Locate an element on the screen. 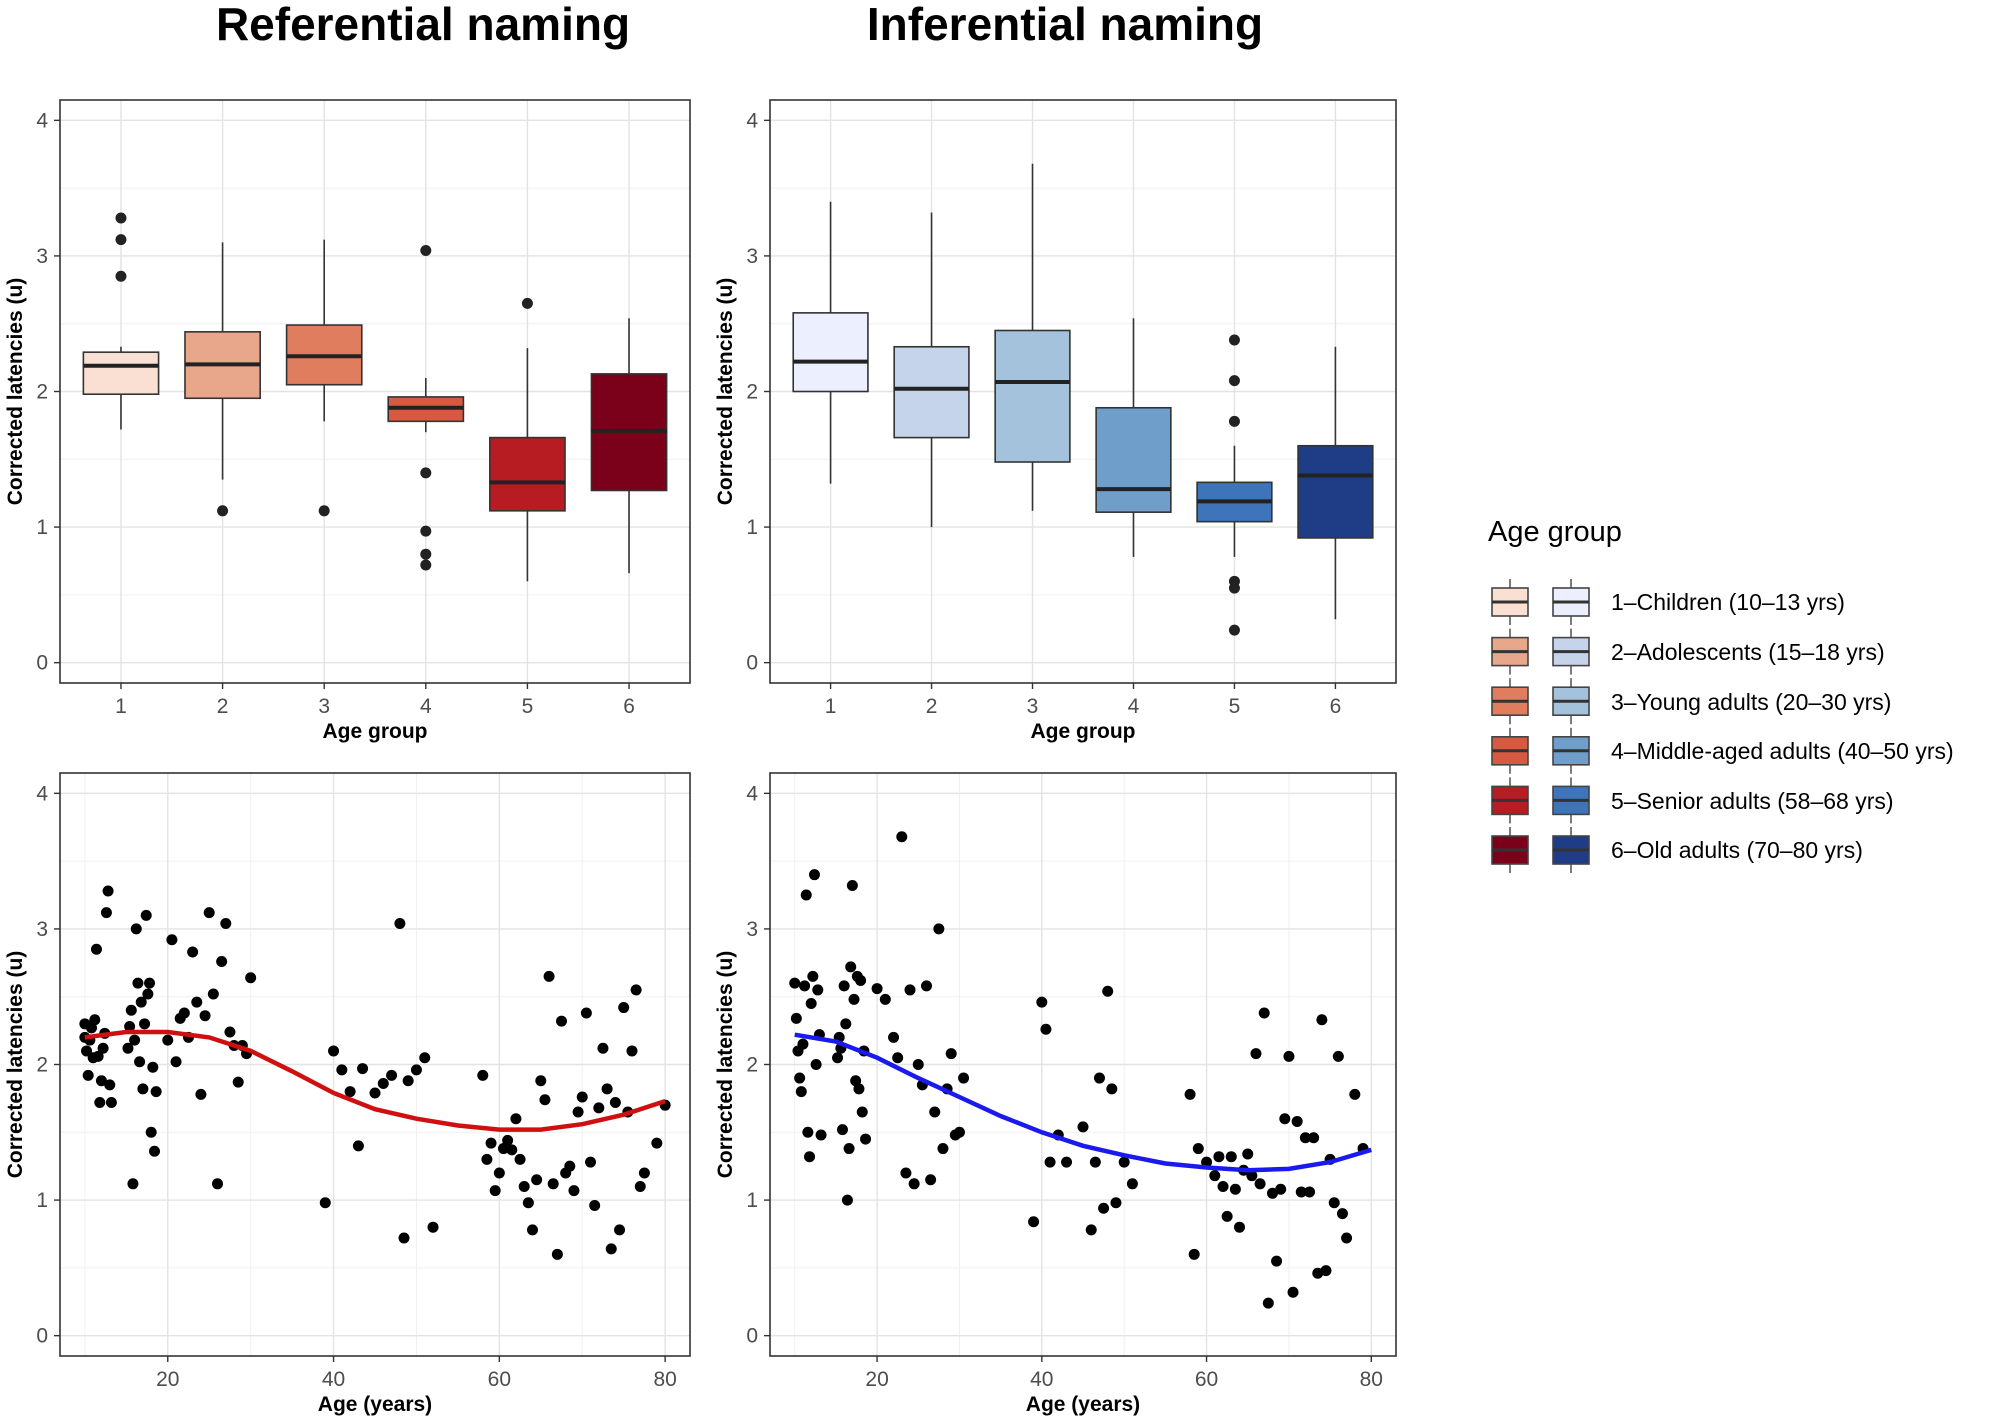  y-tick-label: 3 is located at coordinates (42, 256).